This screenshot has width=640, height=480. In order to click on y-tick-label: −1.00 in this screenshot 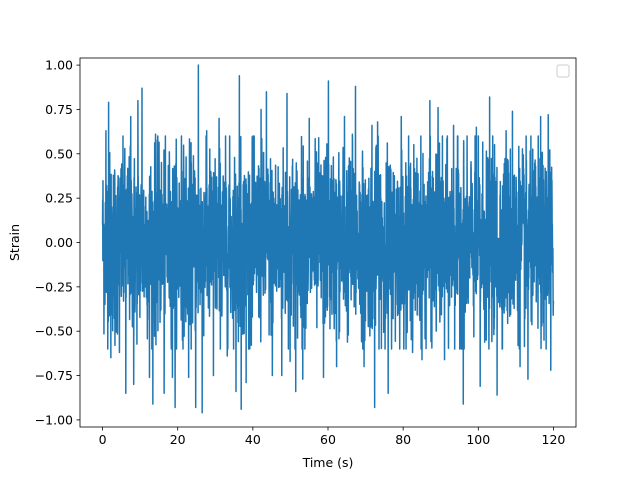, I will do `click(54, 419)`.